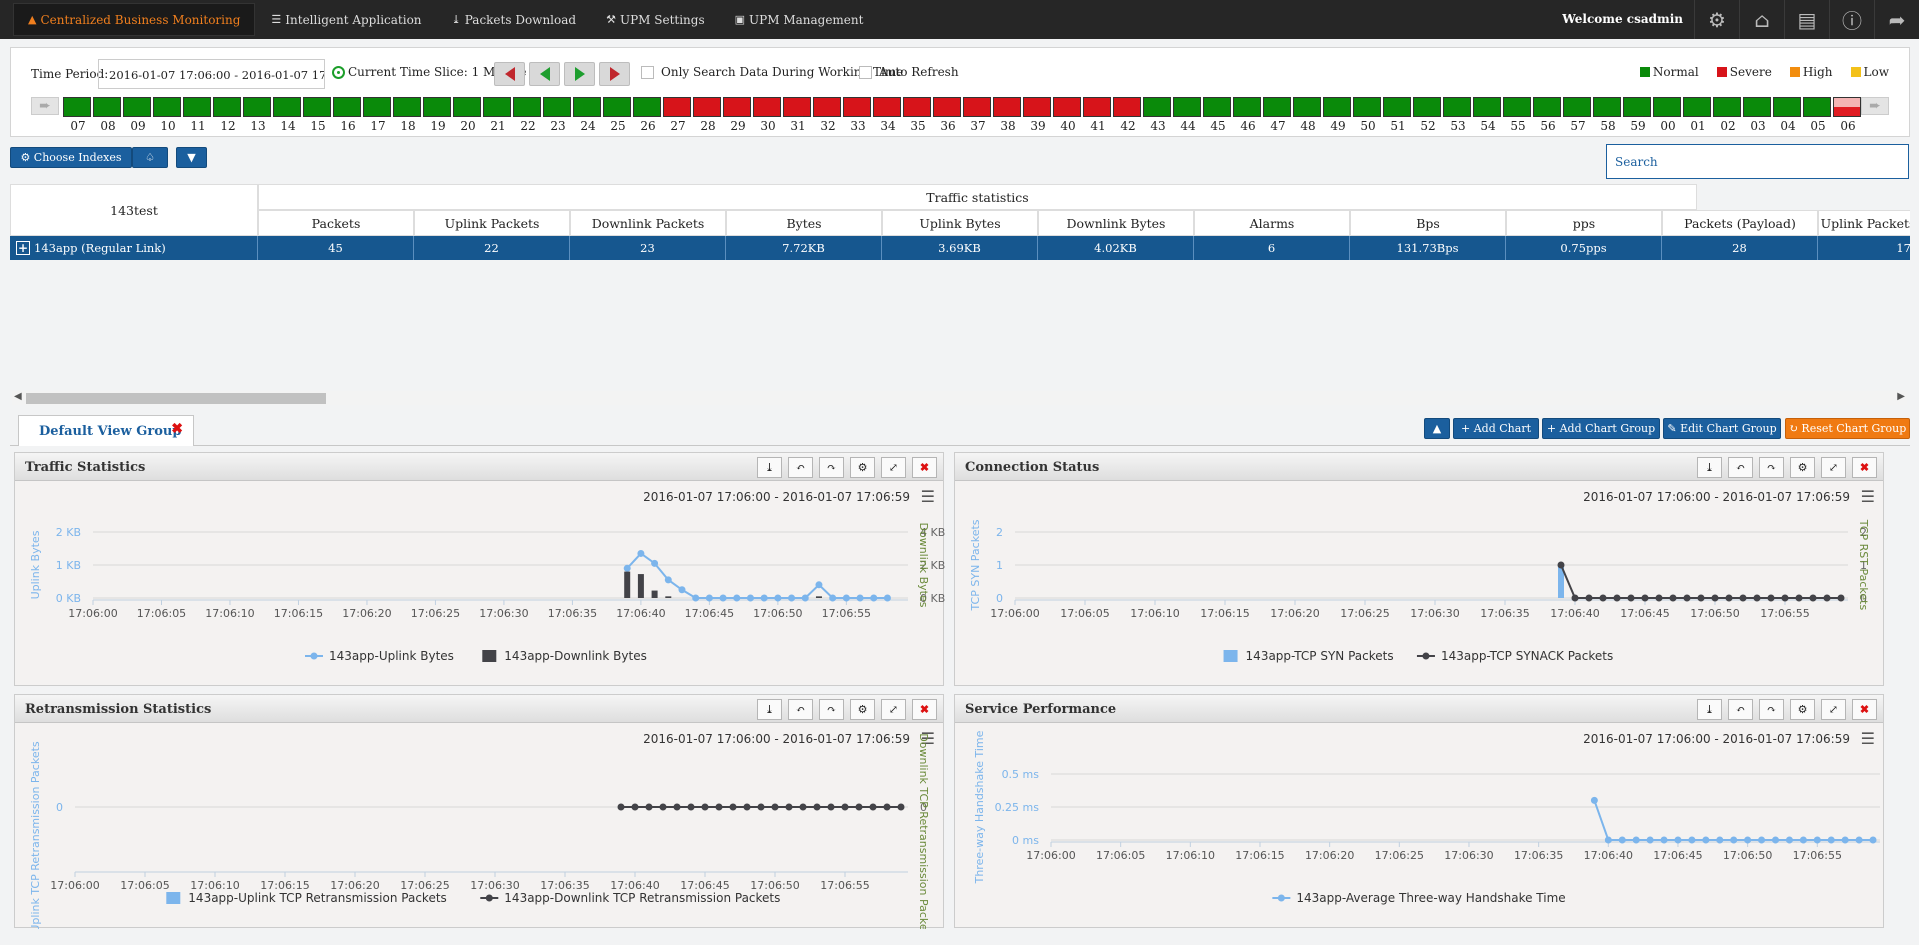 The width and height of the screenshot is (1919, 945). I want to click on prev-button, so click(544, 74).